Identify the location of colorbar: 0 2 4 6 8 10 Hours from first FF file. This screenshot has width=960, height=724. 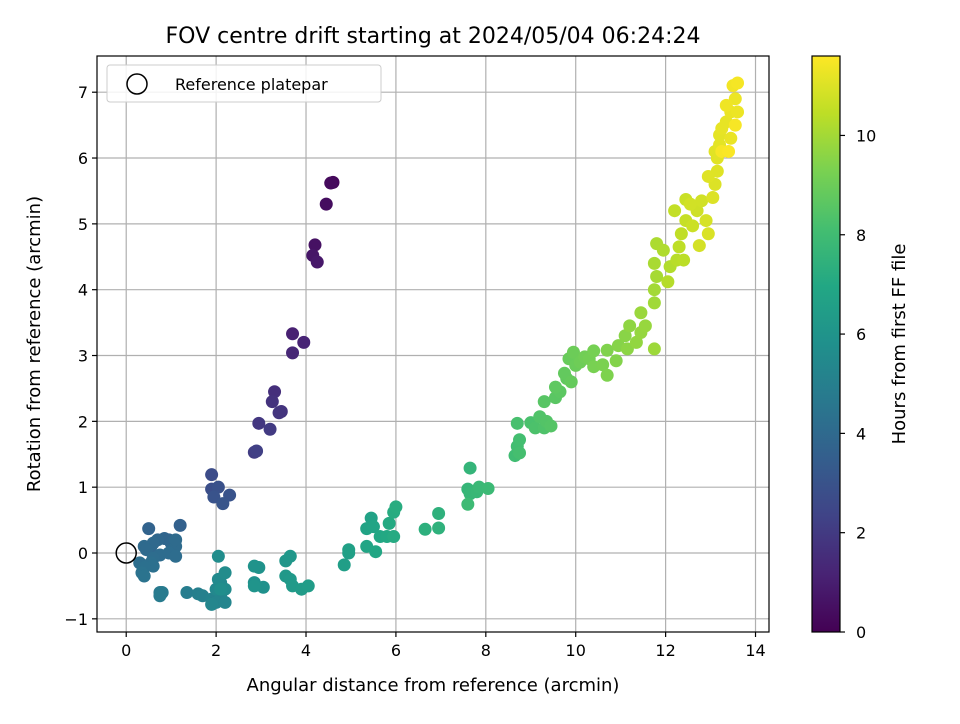
(860, 348).